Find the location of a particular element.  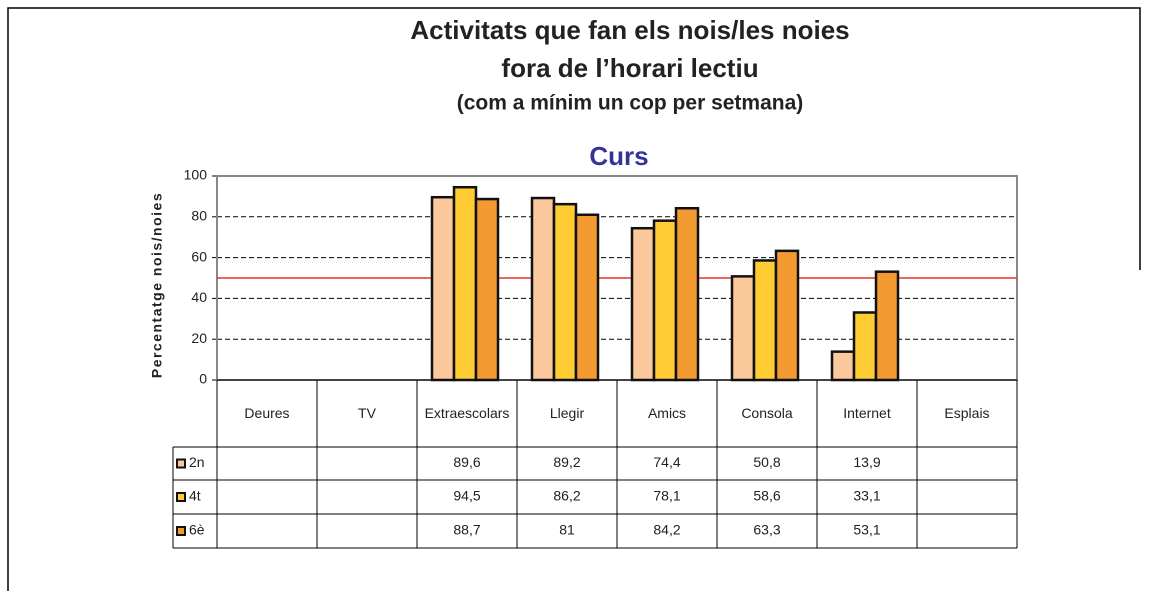

value-label: 89,2 is located at coordinates (566, 462).